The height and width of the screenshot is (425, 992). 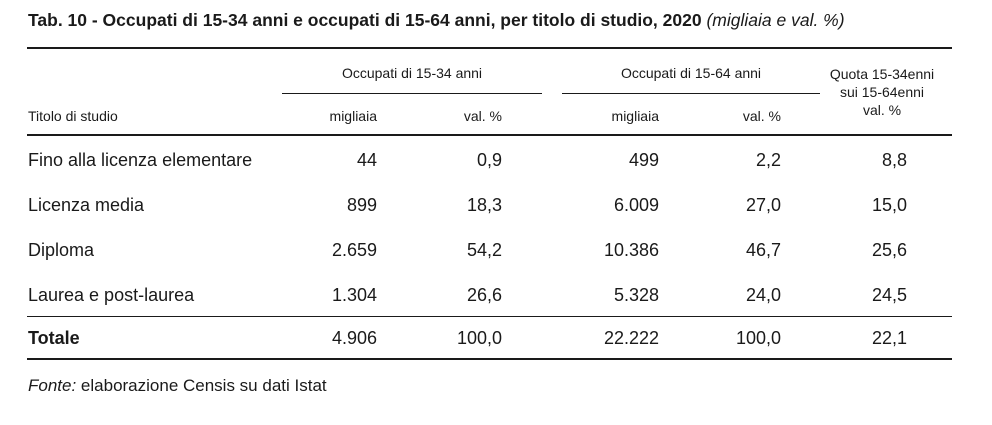 What do you see at coordinates (361, 205) in the screenshot?
I see `cell-15-34-migliaia: 899` at bounding box center [361, 205].